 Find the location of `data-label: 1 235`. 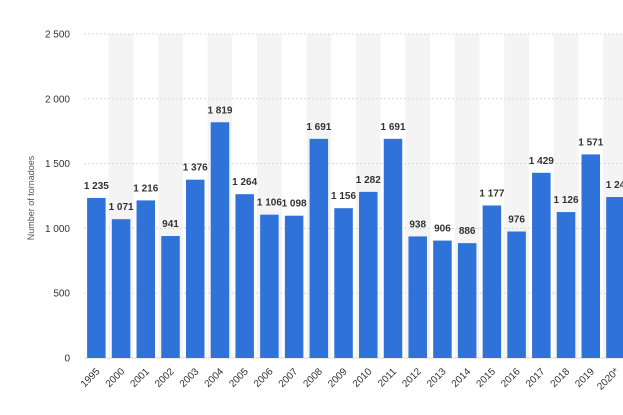

data-label: 1 235 is located at coordinates (96, 186).